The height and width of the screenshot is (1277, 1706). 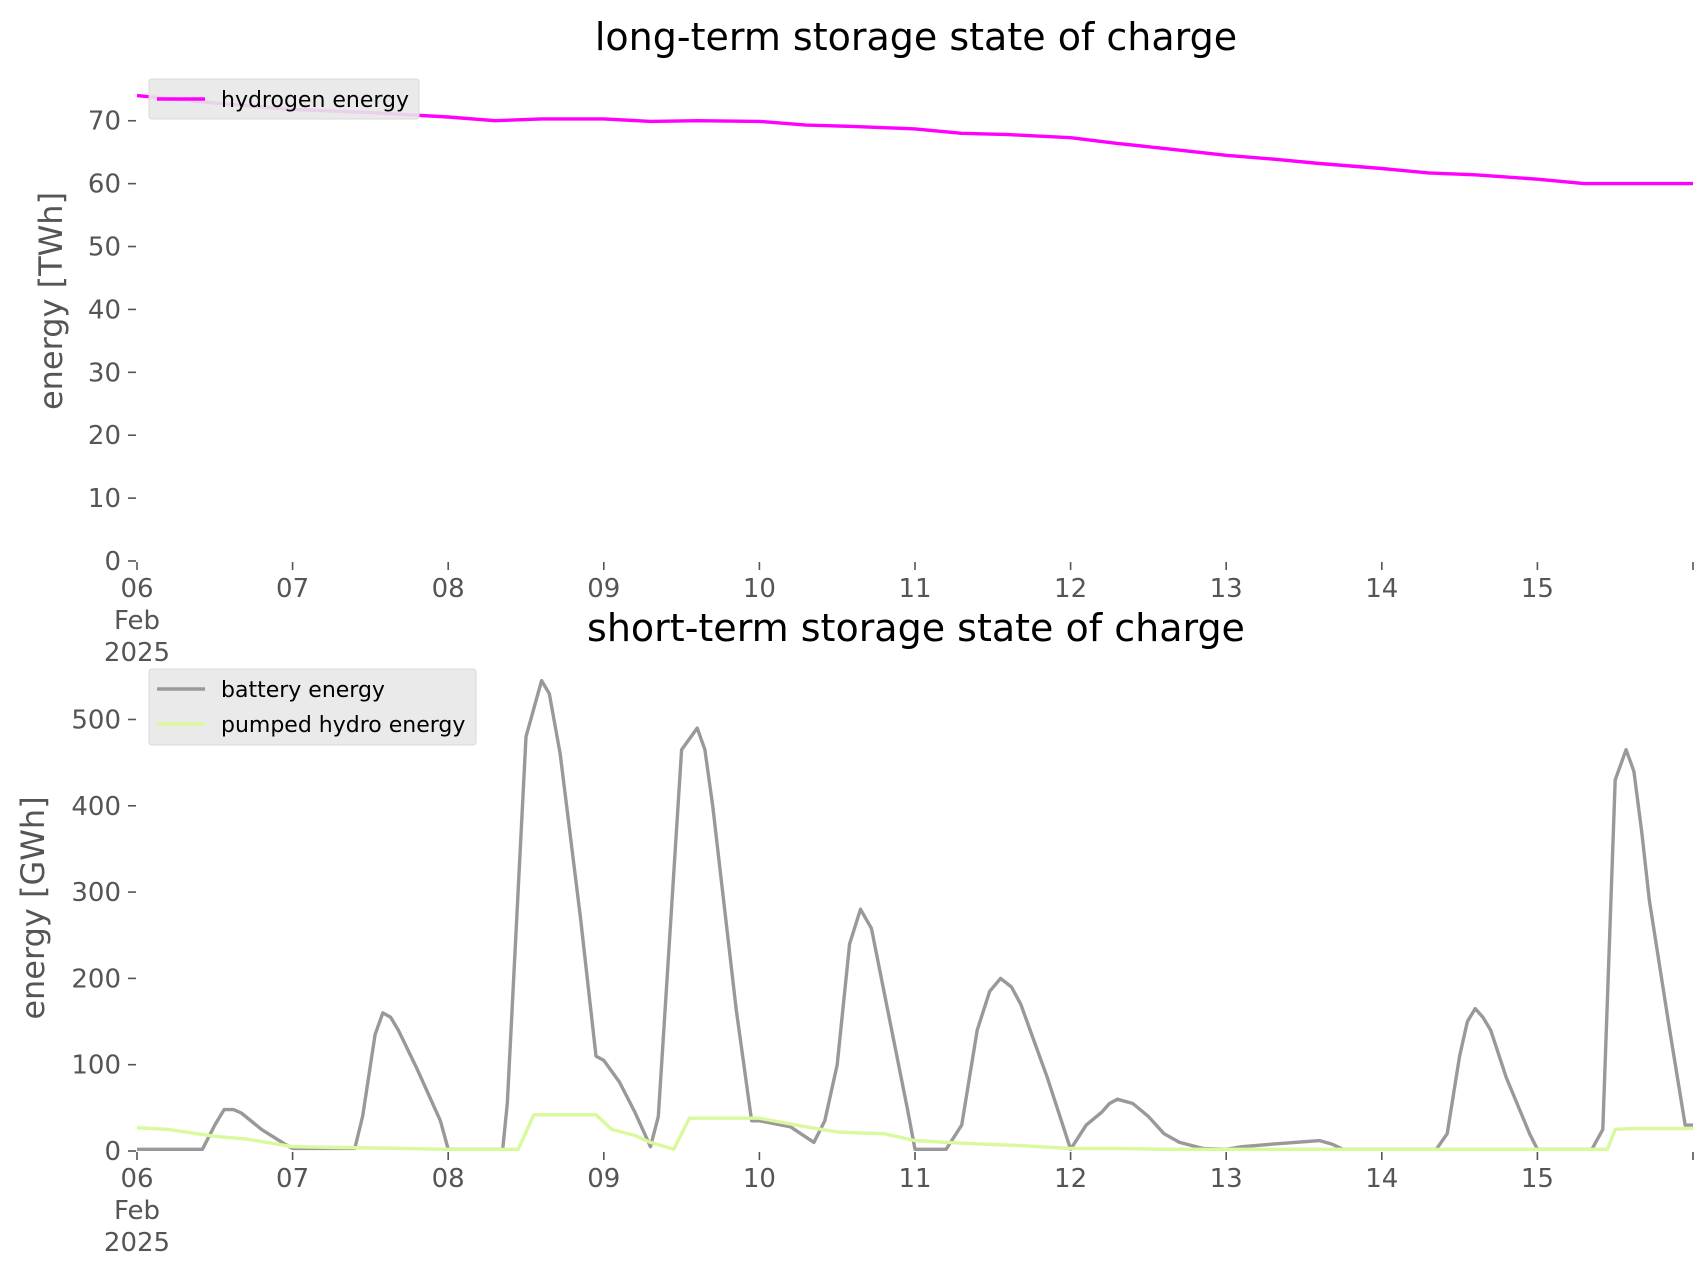 What do you see at coordinates (104, 248) in the screenshot?
I see `y-tick-label: 50` at bounding box center [104, 248].